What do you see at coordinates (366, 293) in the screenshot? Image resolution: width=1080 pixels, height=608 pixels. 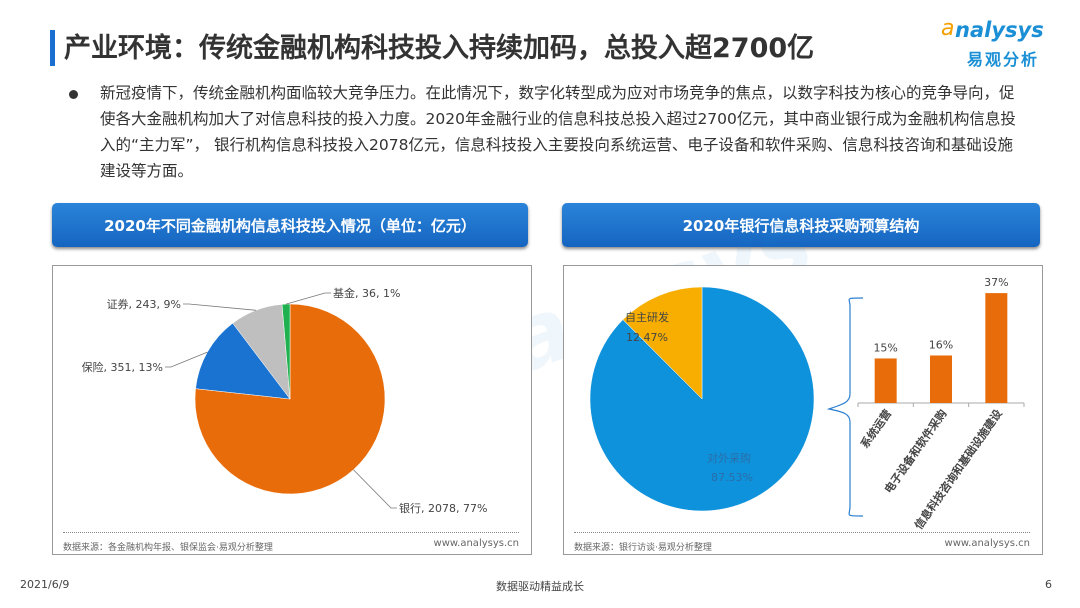 I see `pie-label-基金: 基金, 36, 1%` at bounding box center [366, 293].